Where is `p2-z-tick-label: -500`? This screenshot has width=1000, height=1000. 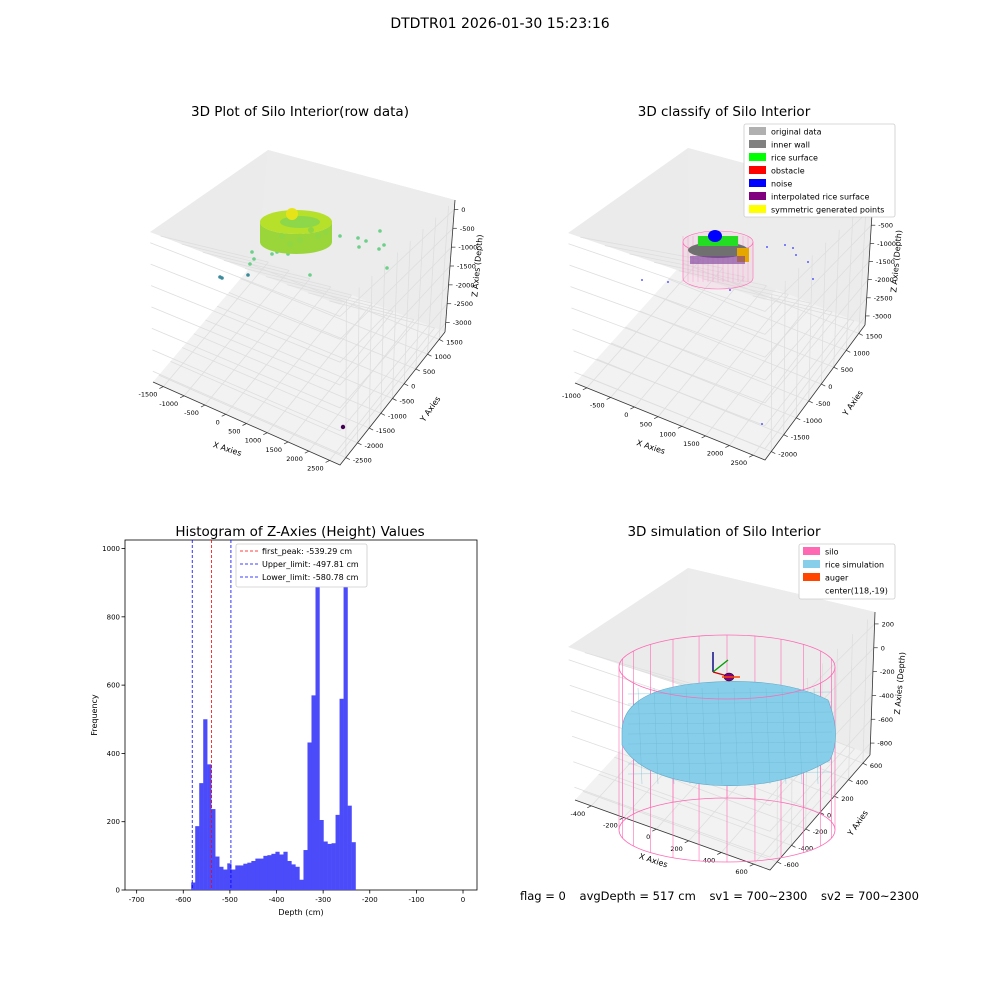
p2-z-tick-label: -500 is located at coordinates (885, 226).